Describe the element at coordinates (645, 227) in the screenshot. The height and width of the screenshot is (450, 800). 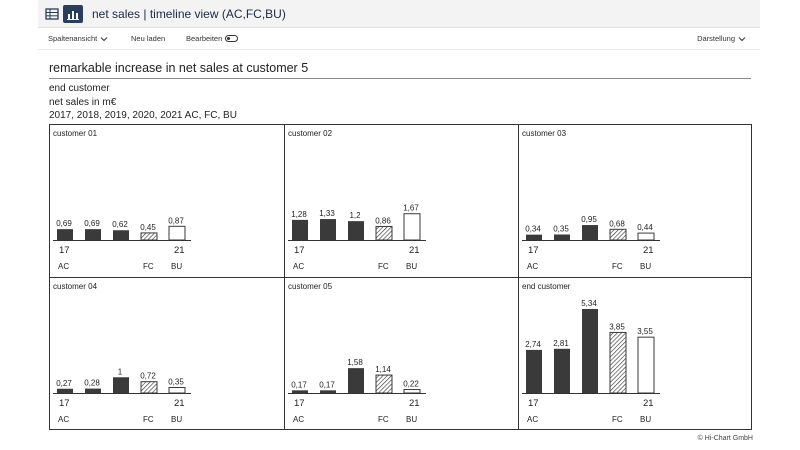
I see `data-label: 0,44` at that location.